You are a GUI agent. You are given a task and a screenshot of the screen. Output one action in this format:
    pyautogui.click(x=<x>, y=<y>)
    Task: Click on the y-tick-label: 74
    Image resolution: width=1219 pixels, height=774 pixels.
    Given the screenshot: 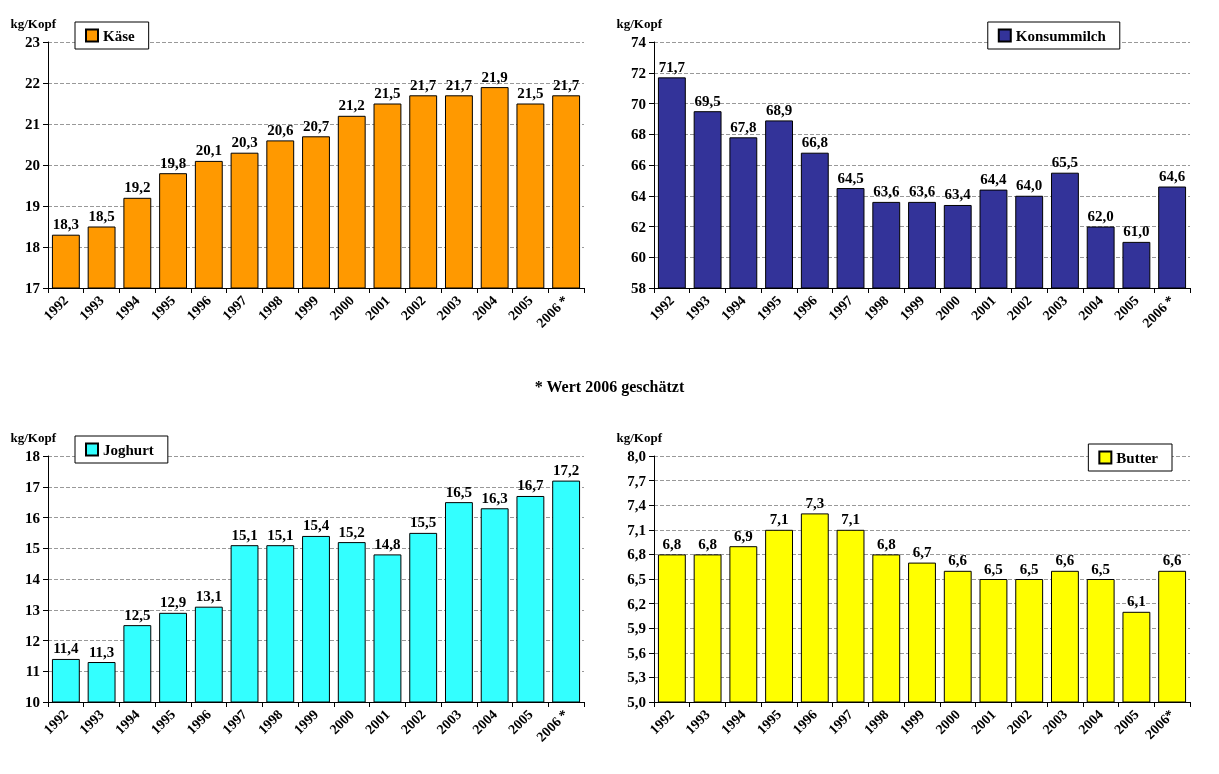 What is the action you would take?
    pyautogui.click(x=639, y=42)
    